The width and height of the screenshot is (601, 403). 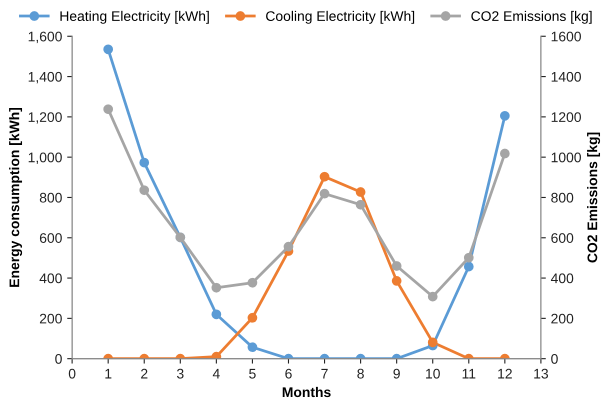 I want to click on x-tick-label: 1, so click(x=108, y=373).